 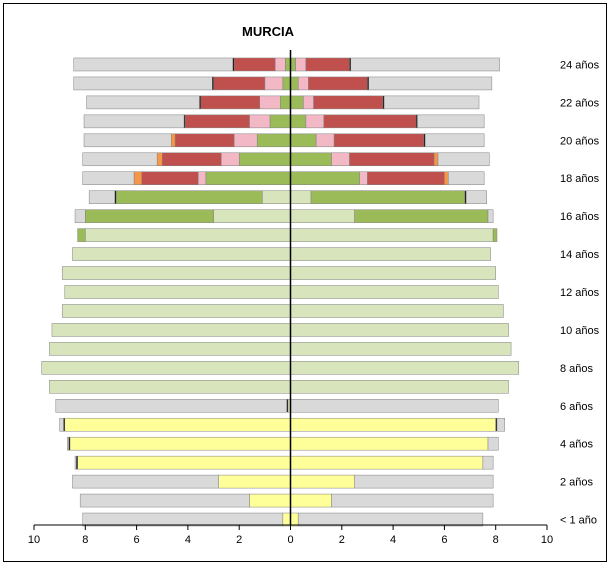 I want to click on x-tick-label-8: 6, so click(x=444, y=540).